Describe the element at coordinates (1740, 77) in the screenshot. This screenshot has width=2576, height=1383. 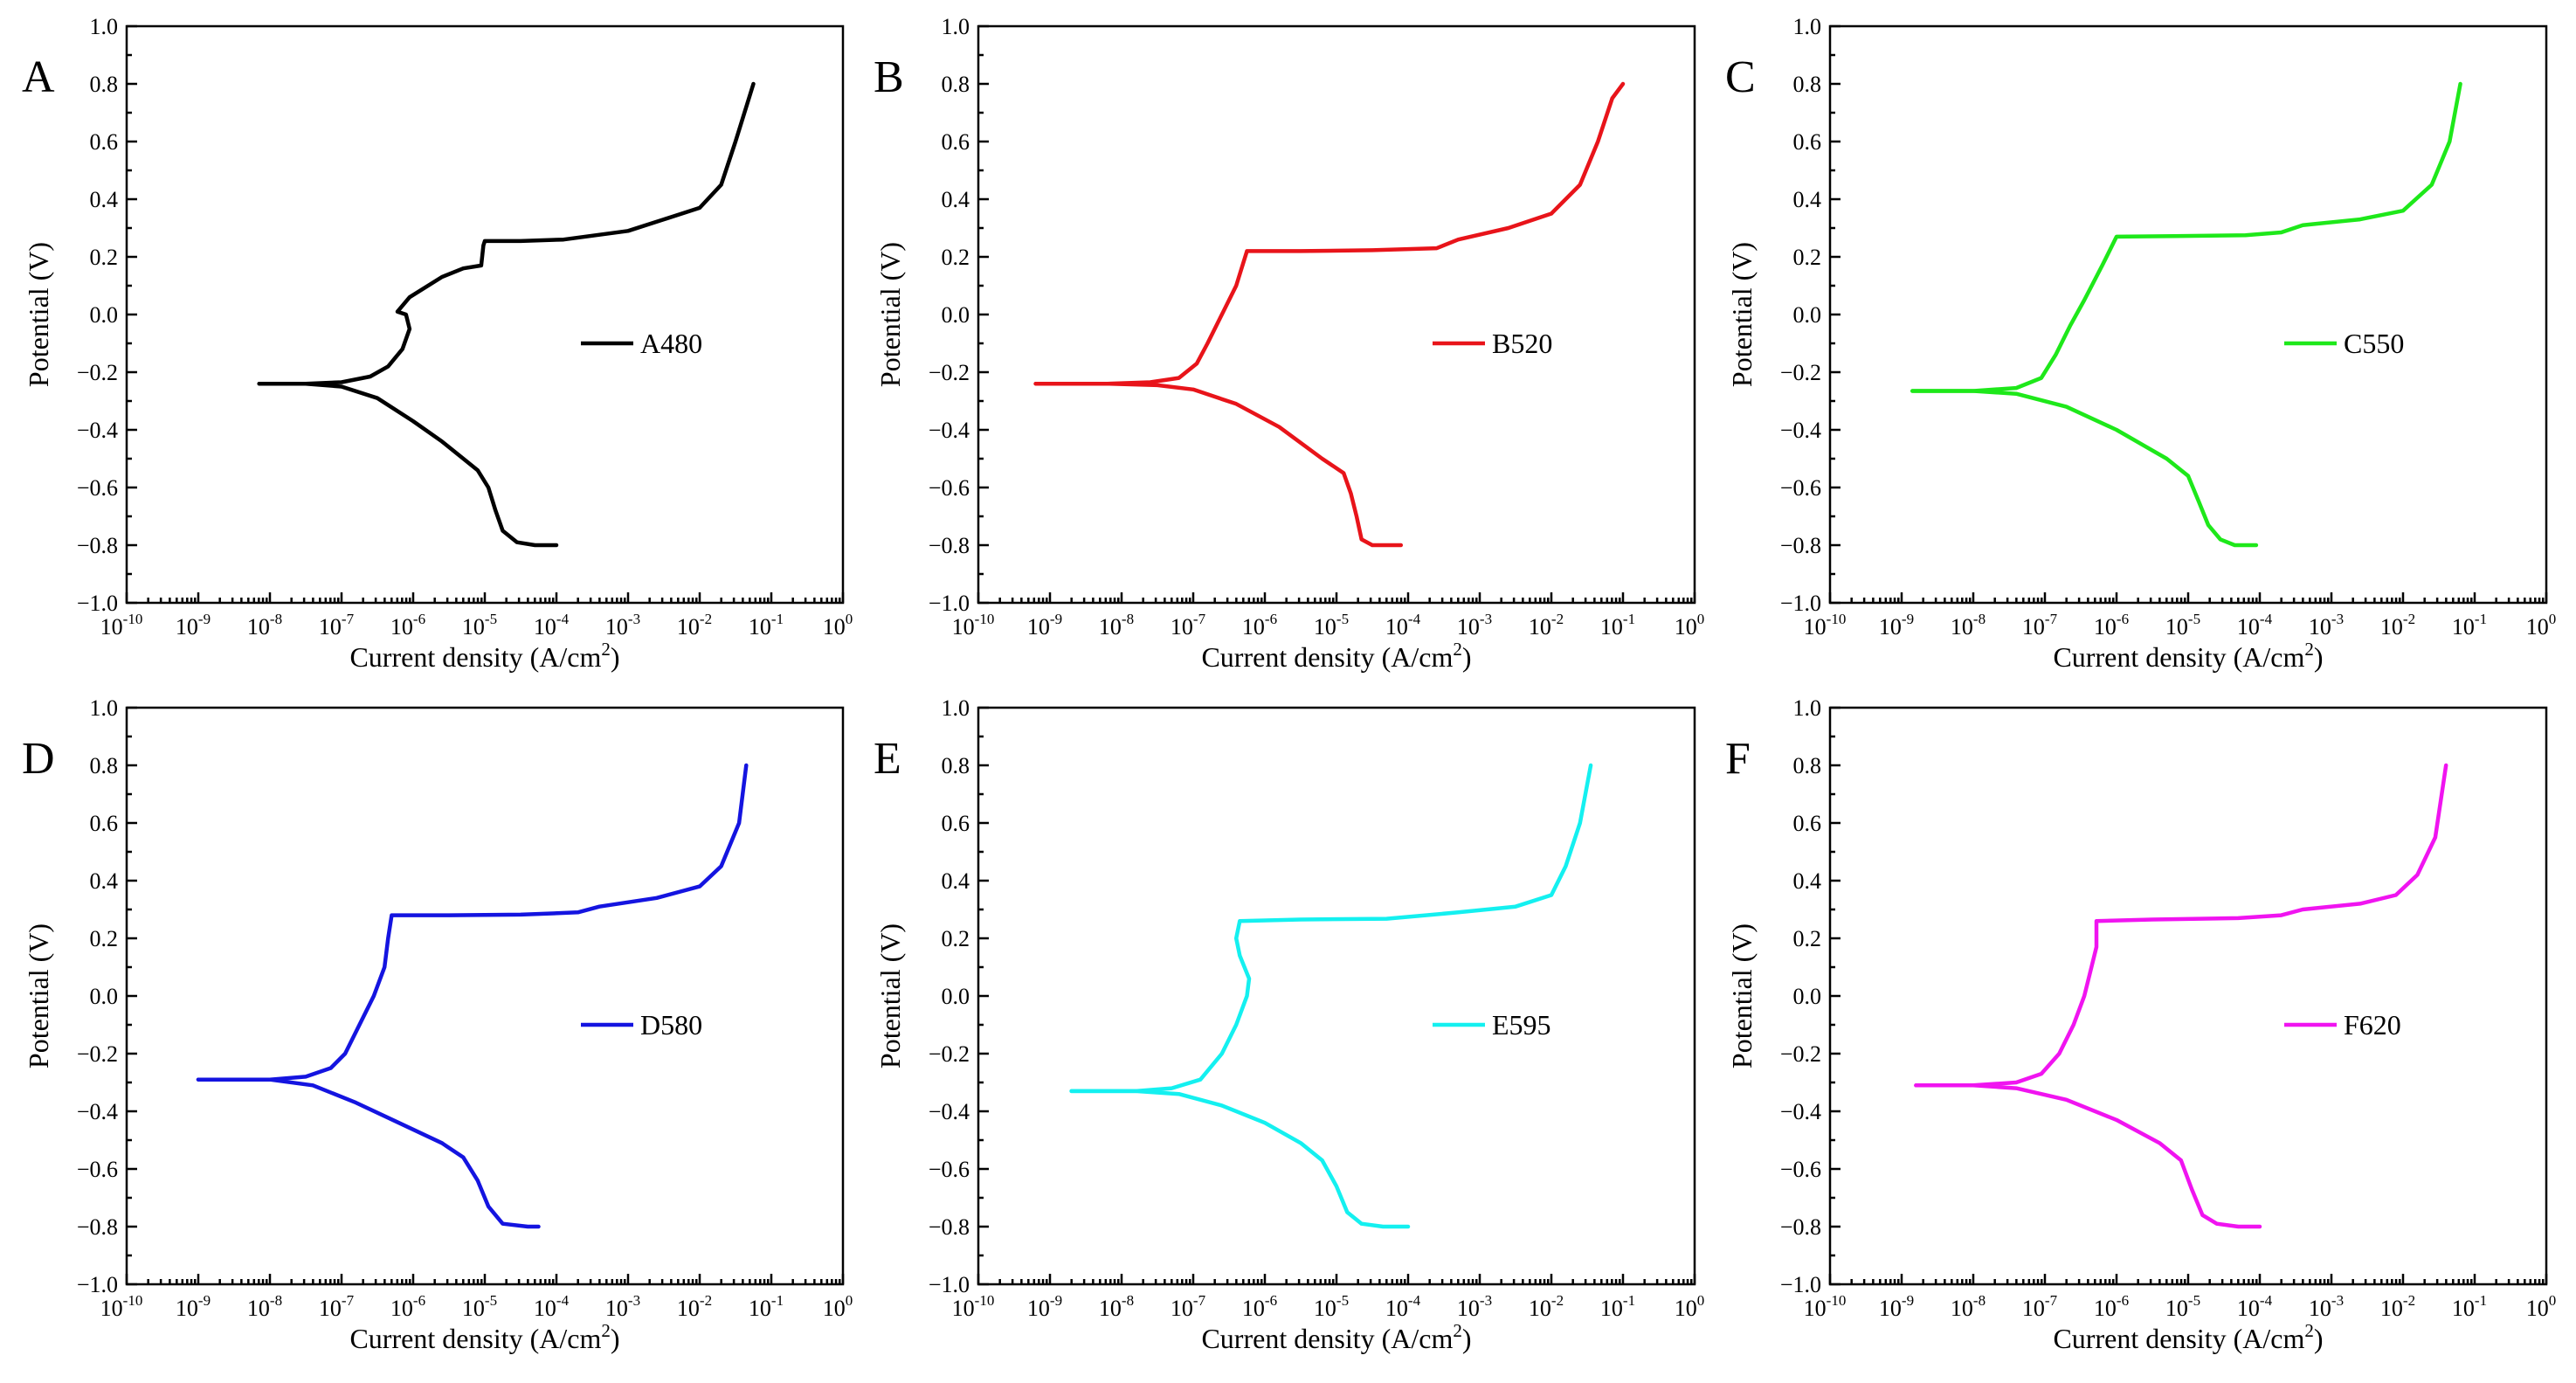
I see `panel-letter: C` at that location.